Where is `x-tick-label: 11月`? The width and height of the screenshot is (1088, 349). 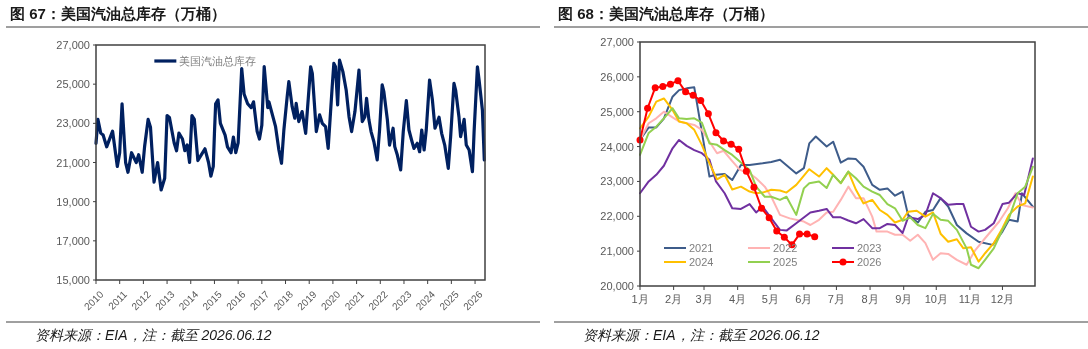
x-tick-label: 11月 is located at coordinates (970, 299).